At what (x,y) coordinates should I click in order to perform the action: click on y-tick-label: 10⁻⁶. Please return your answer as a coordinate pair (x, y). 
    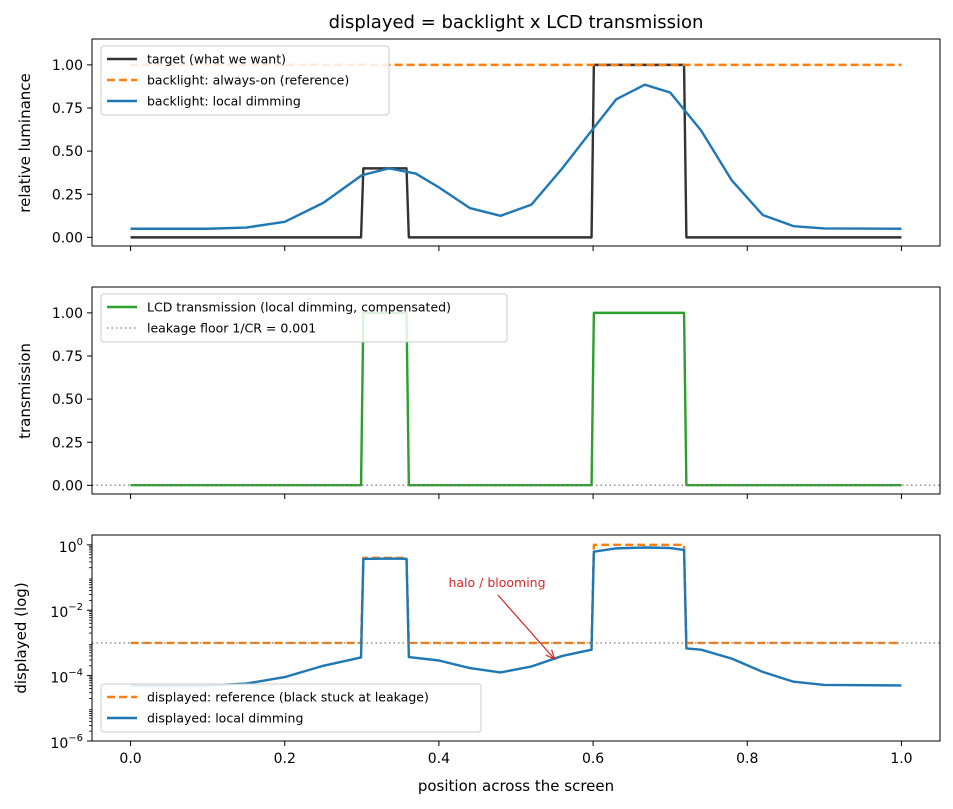
    Looking at the image, I should click on (66, 742).